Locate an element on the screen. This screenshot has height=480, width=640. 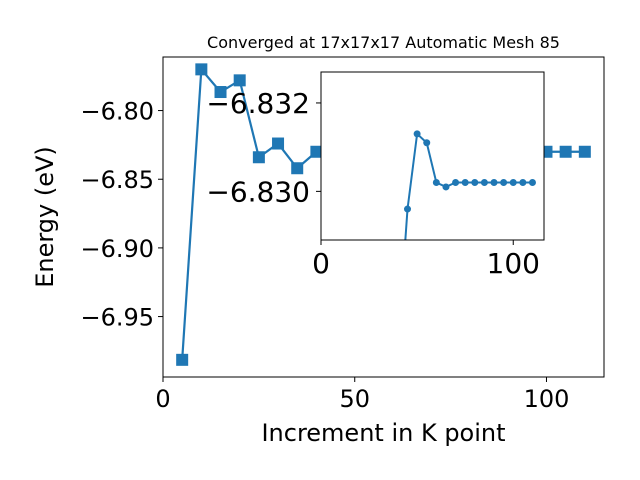
inset-y-tick-label: −6.830 is located at coordinates (258, 191).